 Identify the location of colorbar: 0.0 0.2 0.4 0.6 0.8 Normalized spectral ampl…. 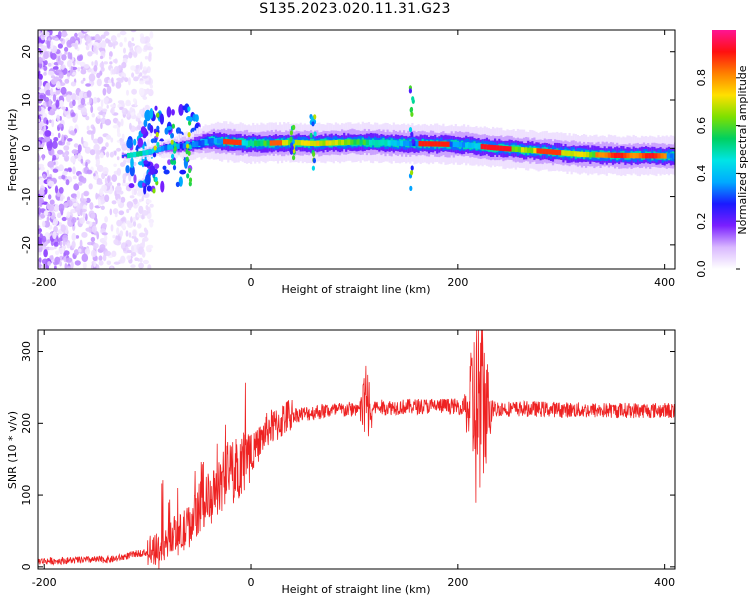
(722, 154).